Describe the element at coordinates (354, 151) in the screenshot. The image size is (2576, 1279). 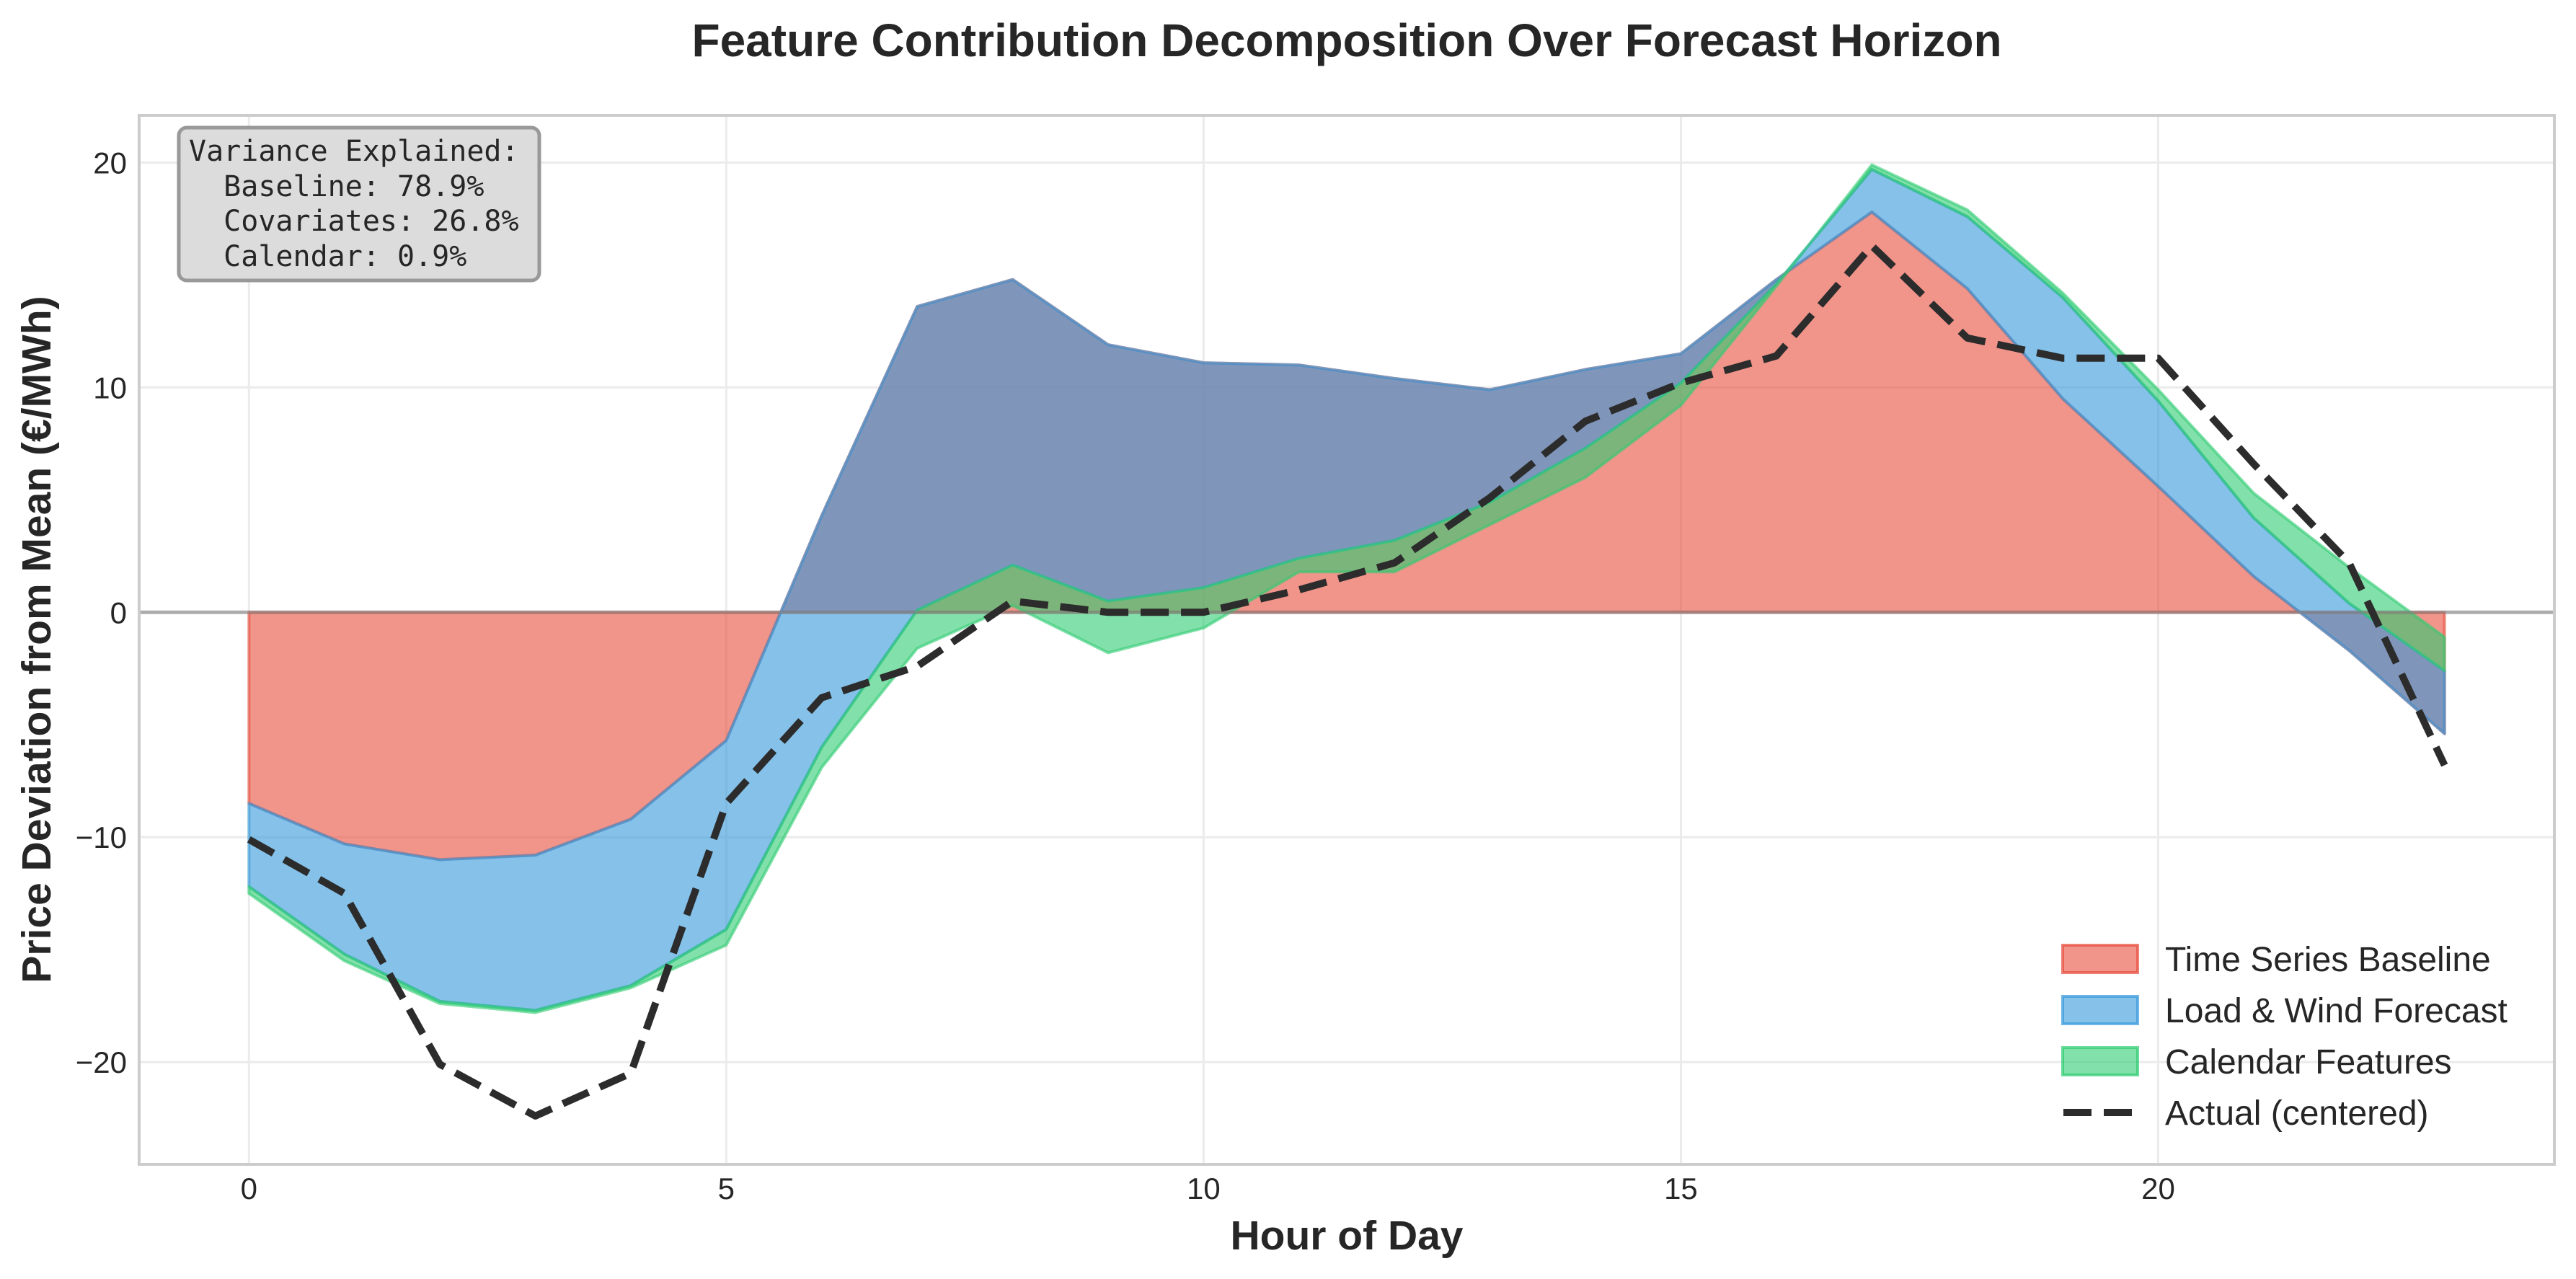
I see `annotation-line-heading: Variance Explained:` at that location.